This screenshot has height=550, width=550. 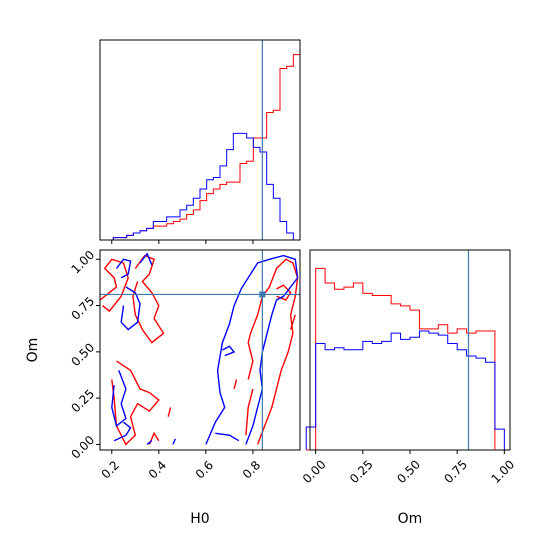 What do you see at coordinates (33, 350) in the screenshot?
I see `y-axis-label-om: Om` at bounding box center [33, 350].